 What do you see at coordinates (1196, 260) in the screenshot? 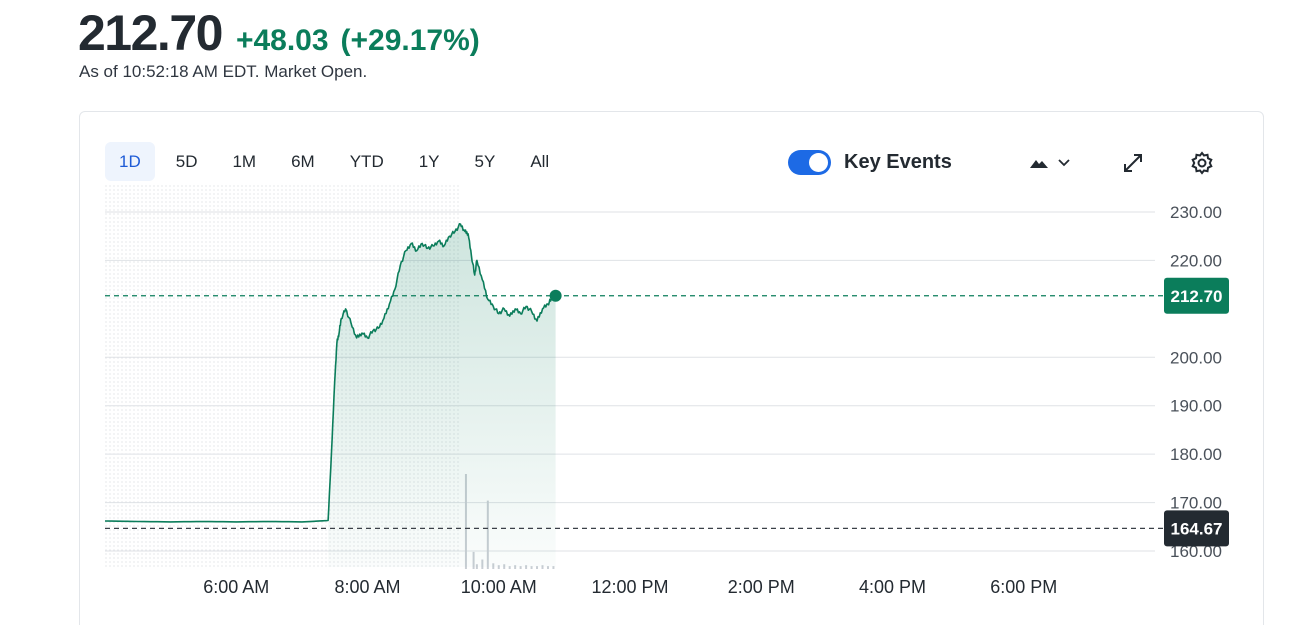
I see `y-tick-label: 220.00` at bounding box center [1196, 260].